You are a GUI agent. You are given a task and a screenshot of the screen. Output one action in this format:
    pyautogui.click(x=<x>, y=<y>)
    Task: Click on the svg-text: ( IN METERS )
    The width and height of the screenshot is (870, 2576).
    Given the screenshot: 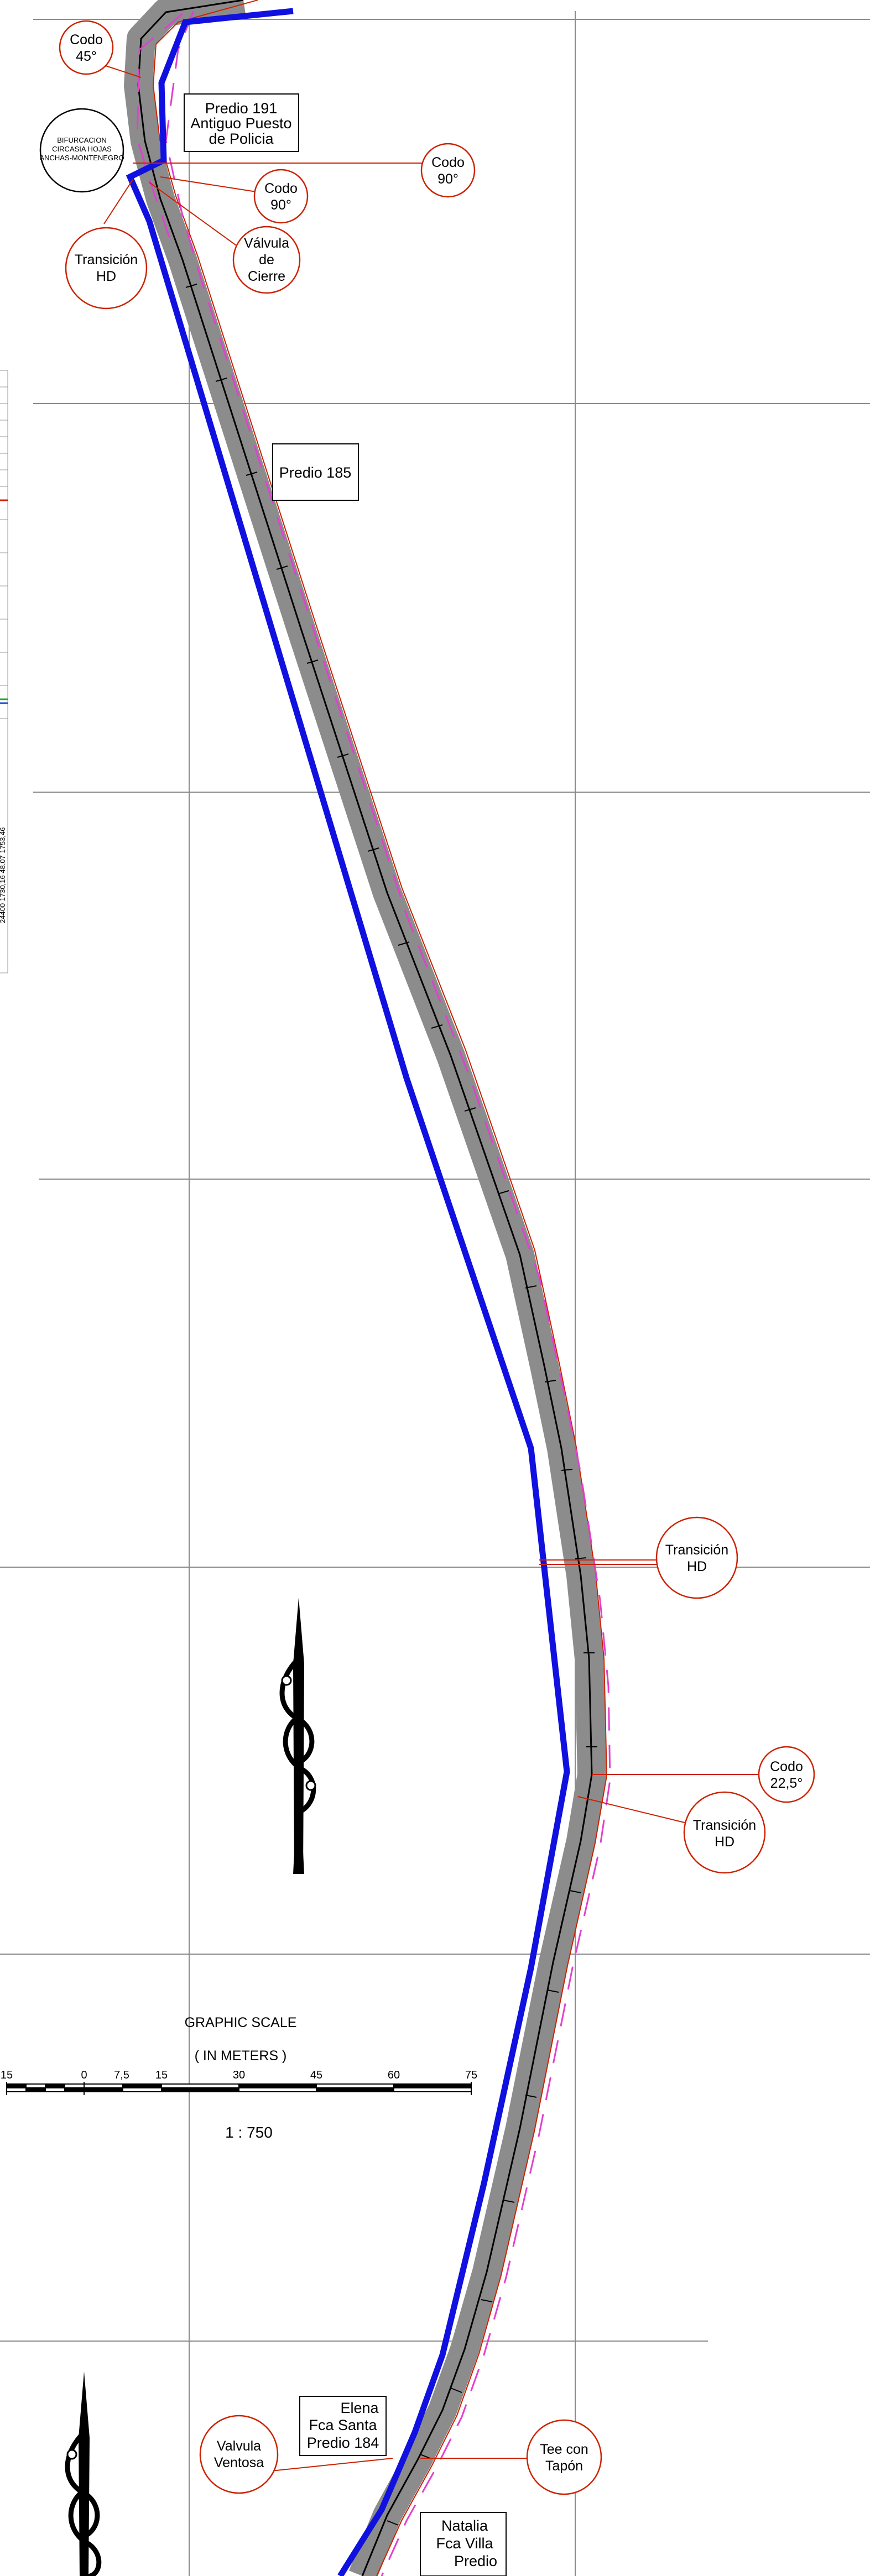 What is the action you would take?
    pyautogui.click(x=241, y=2056)
    